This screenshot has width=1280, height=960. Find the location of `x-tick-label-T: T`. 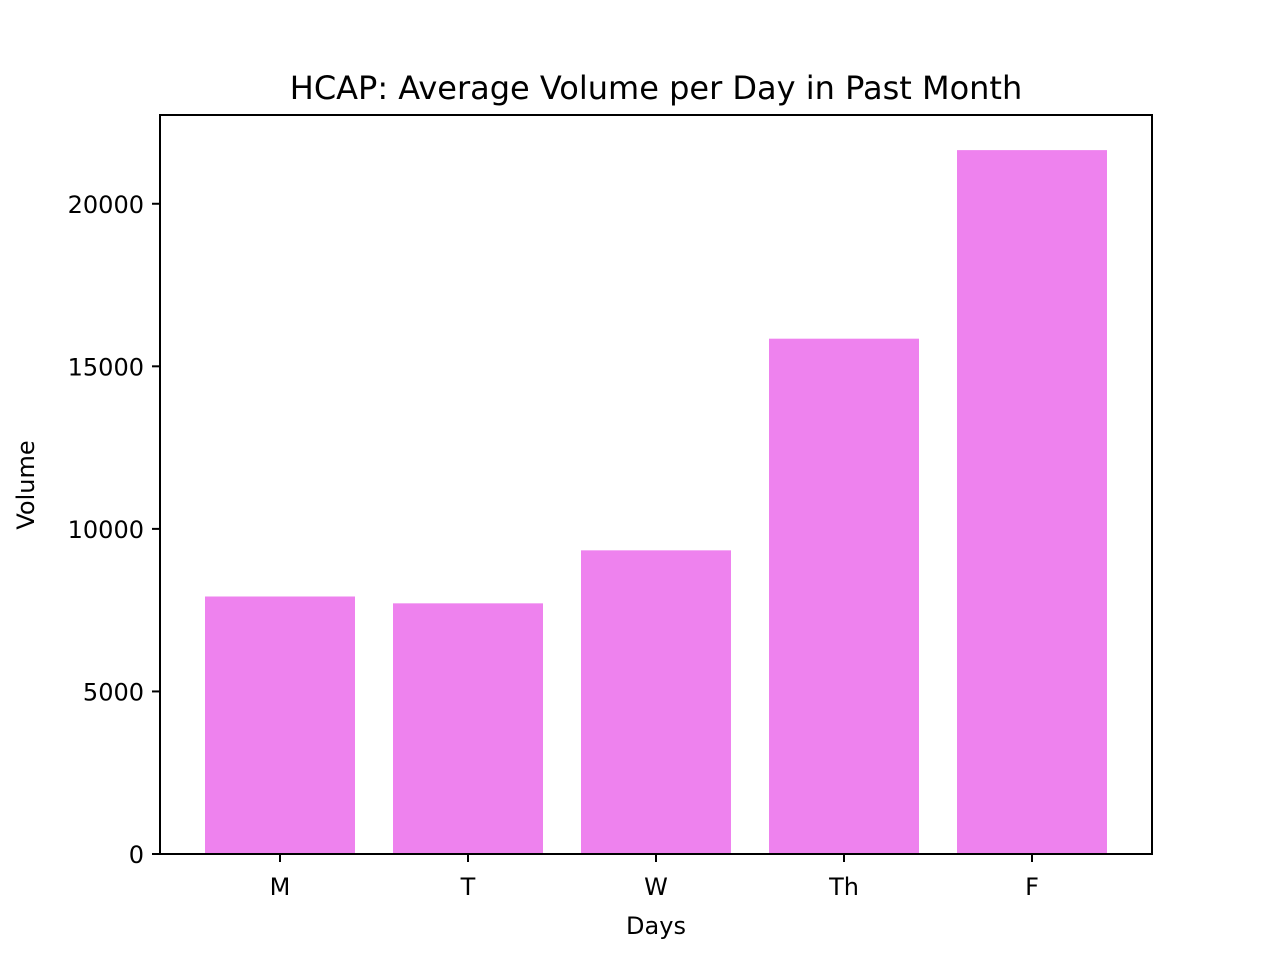

x-tick-label-T: T is located at coordinates (468, 887).